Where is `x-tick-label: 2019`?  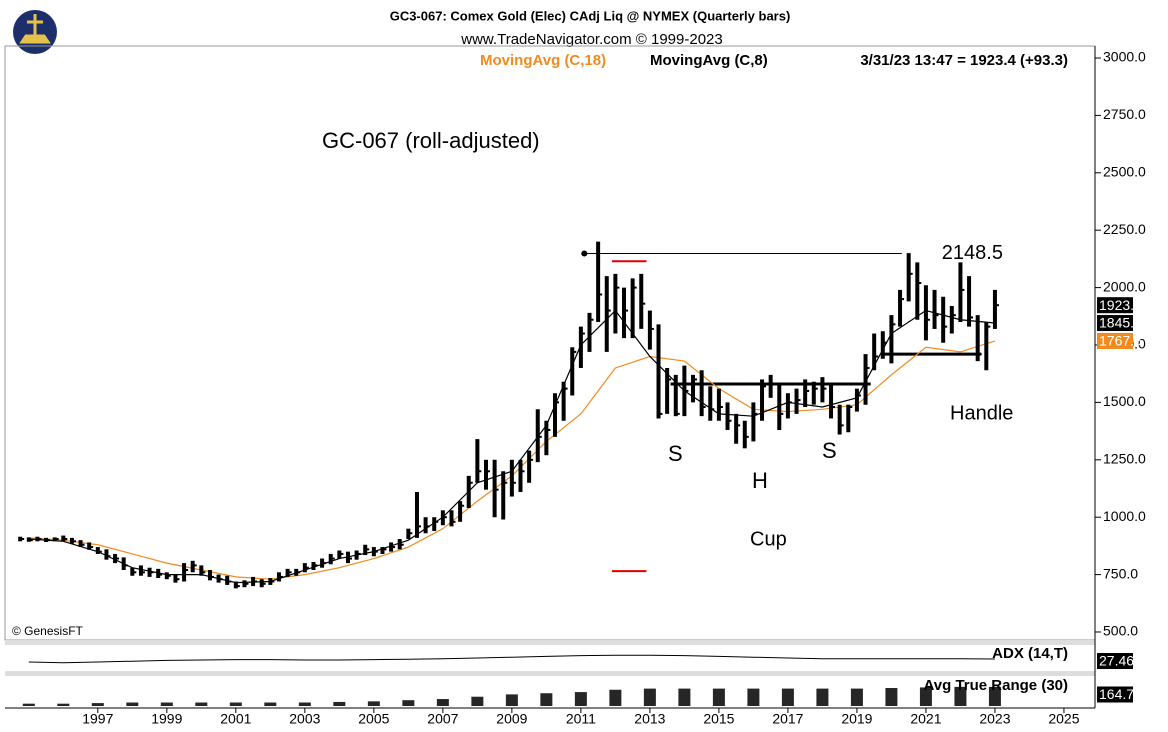
x-tick-label: 2019 is located at coordinates (856, 719).